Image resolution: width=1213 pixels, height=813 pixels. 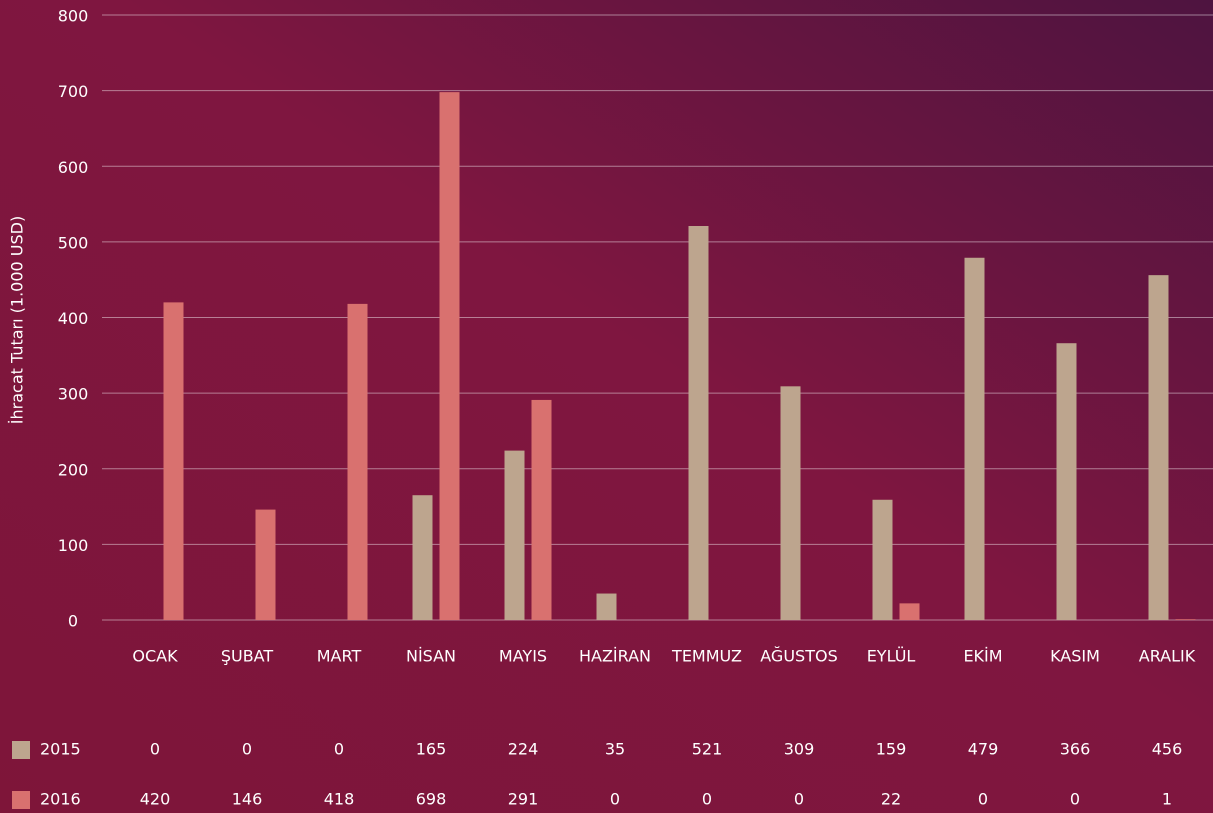 What do you see at coordinates (73, 167) in the screenshot?
I see `y-tick-label: 600` at bounding box center [73, 167].